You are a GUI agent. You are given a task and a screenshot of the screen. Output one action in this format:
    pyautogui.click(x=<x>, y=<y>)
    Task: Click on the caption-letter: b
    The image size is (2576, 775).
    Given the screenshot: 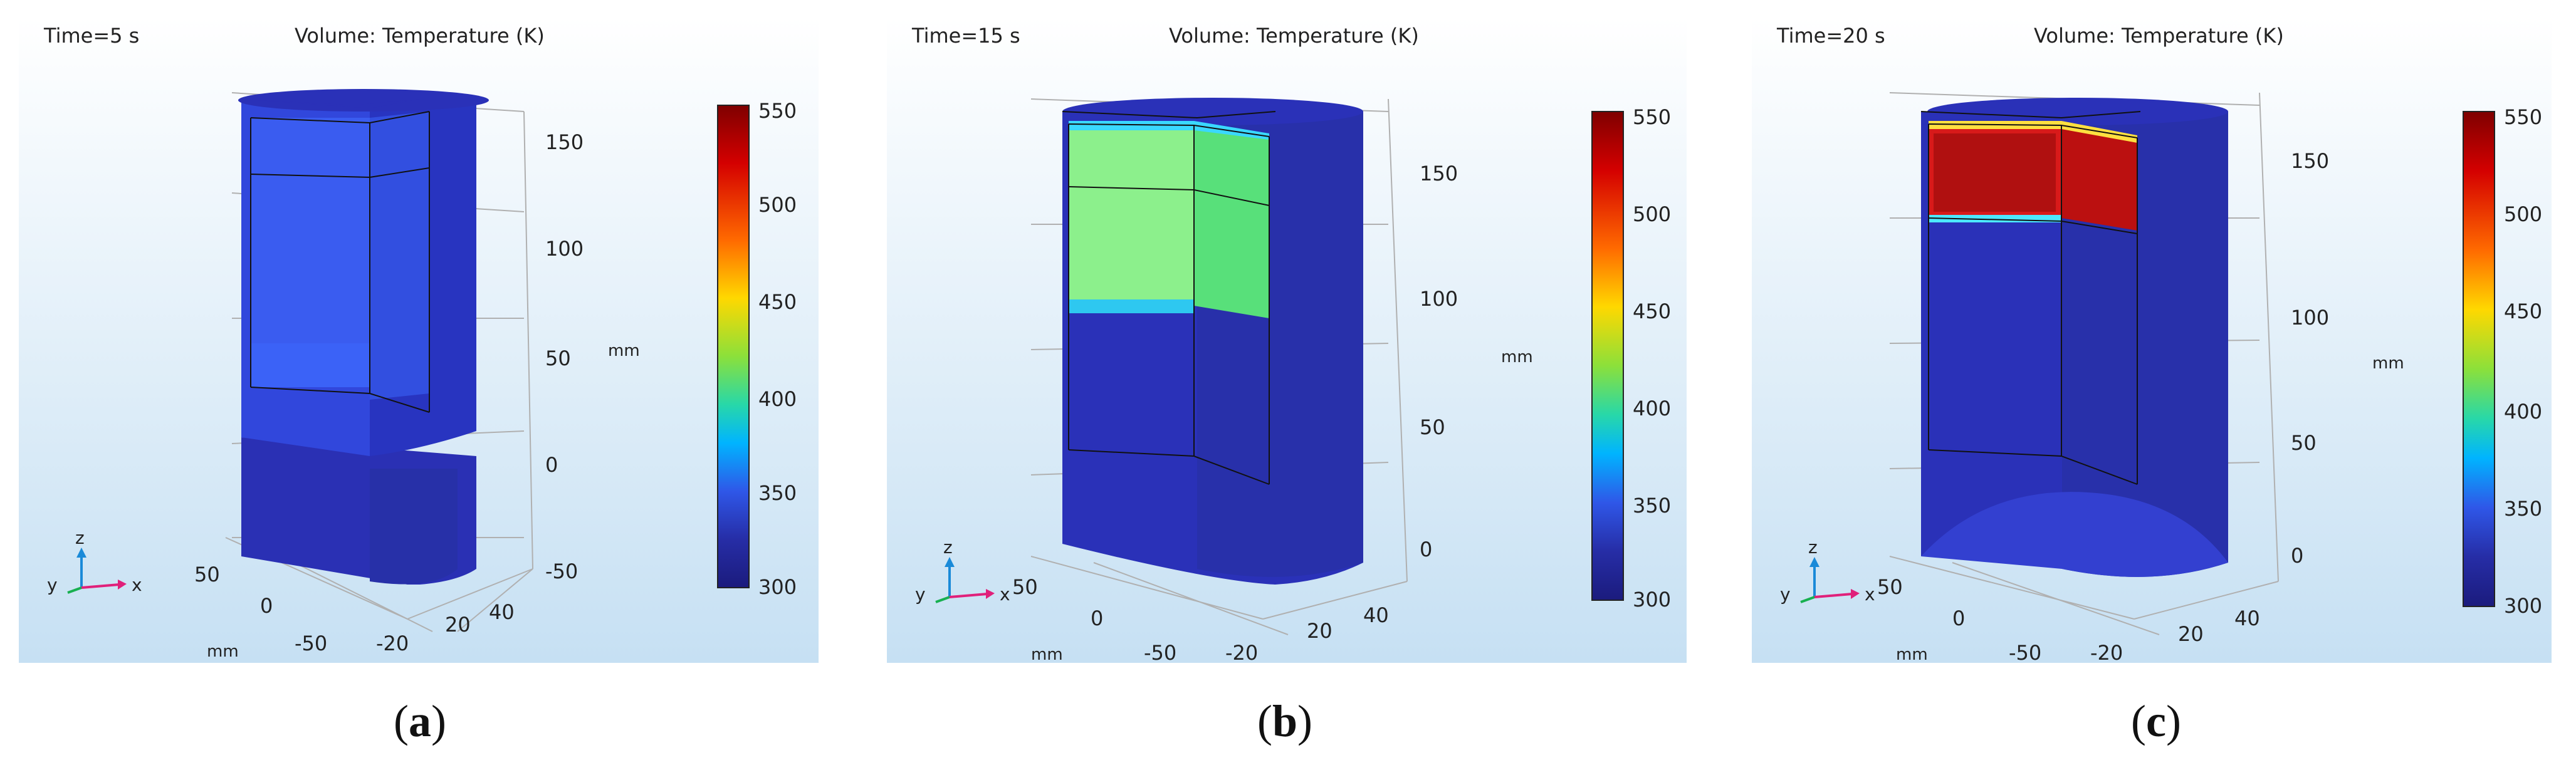 What is the action you would take?
    pyautogui.click(x=1285, y=721)
    